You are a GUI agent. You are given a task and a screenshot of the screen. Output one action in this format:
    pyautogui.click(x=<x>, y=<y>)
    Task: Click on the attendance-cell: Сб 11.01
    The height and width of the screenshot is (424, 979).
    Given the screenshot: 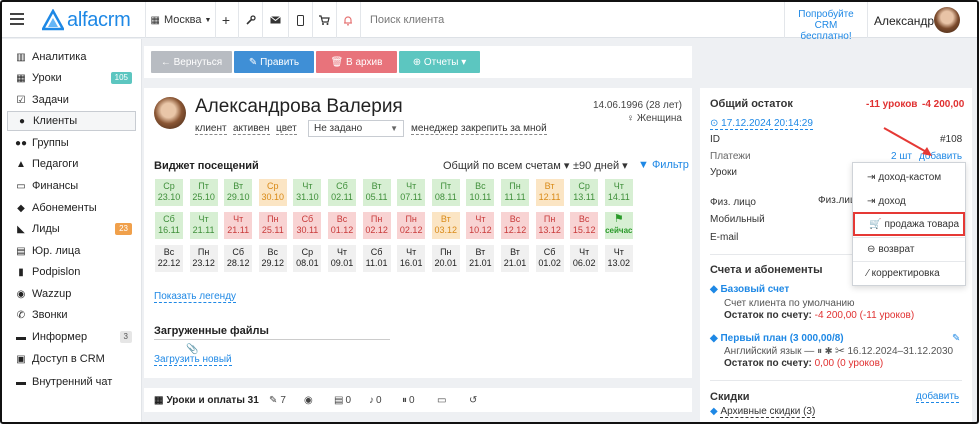 What is the action you would take?
    pyautogui.click(x=376, y=258)
    